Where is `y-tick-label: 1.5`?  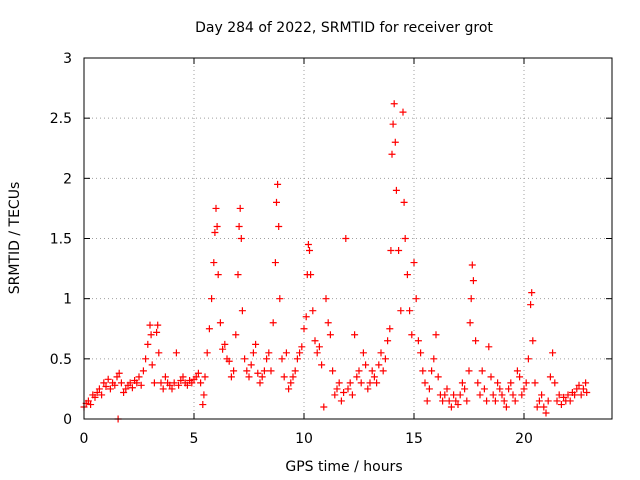 y-tick-label: 1.5 is located at coordinates (61, 240).